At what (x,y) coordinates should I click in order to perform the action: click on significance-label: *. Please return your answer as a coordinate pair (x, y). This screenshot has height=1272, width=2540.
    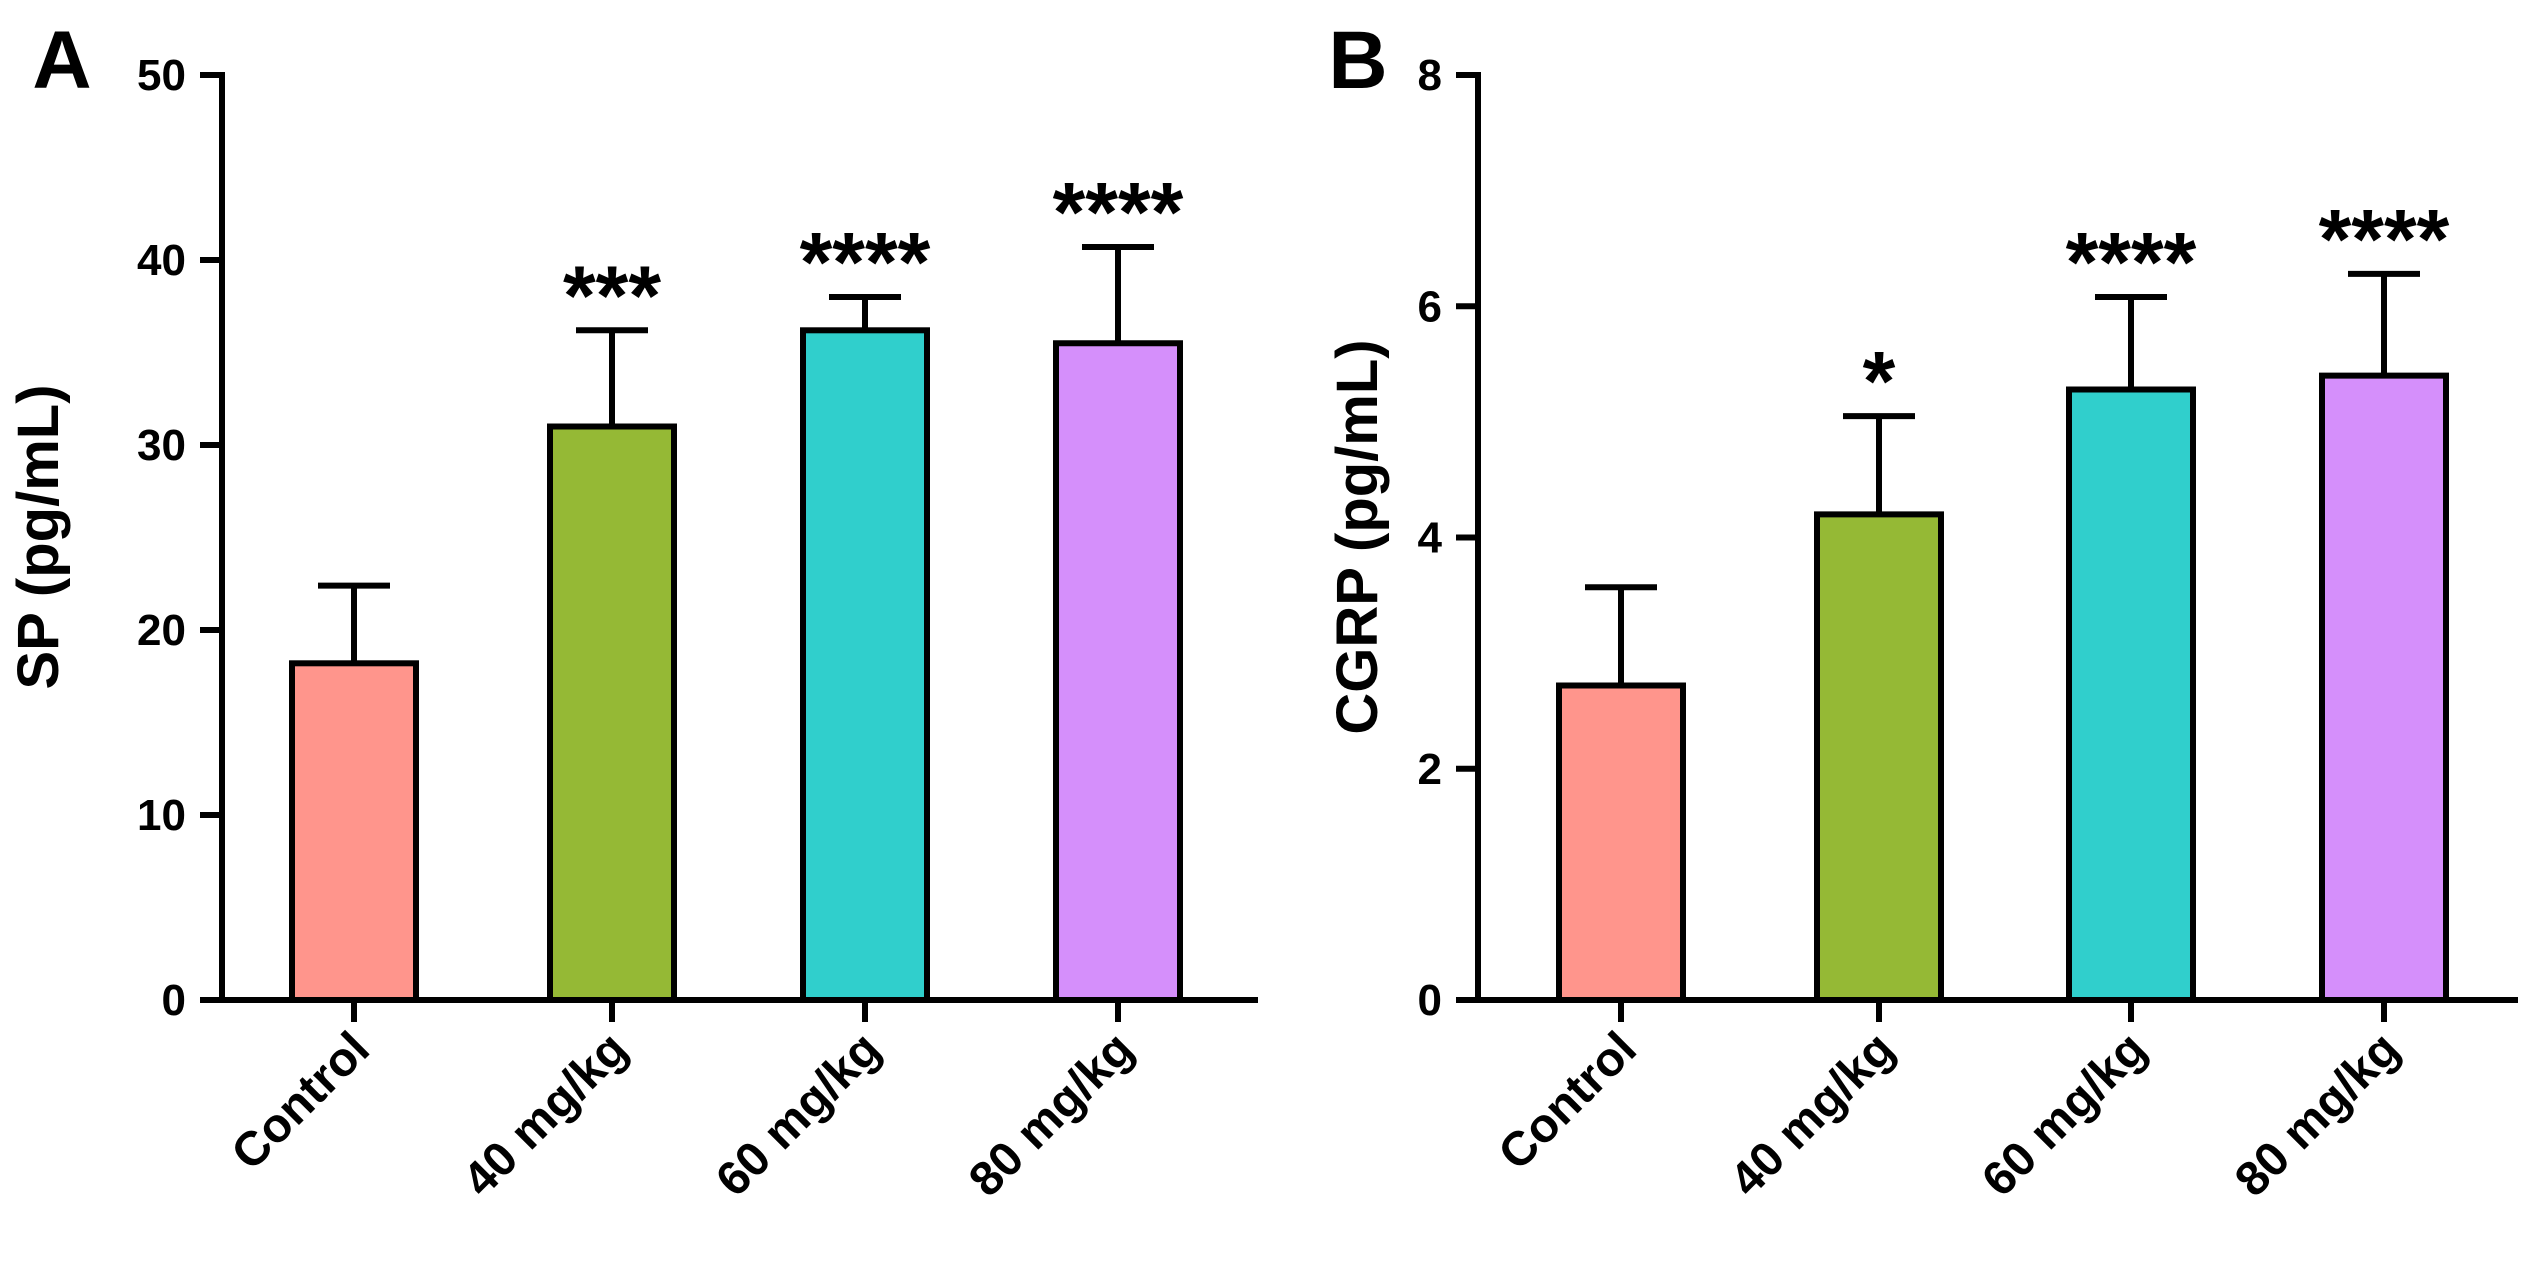
    Looking at the image, I should click on (1879, 381).